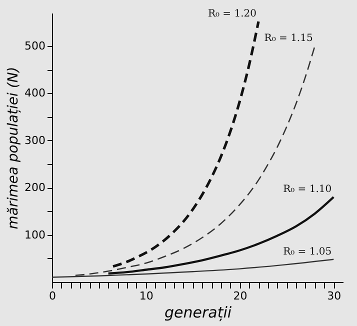 Image resolution: width=357 pixels, height=326 pixels. What do you see at coordinates (14, 148) in the screenshot?
I see `y-axis-title: mărimea populației (N)` at bounding box center [14, 148].